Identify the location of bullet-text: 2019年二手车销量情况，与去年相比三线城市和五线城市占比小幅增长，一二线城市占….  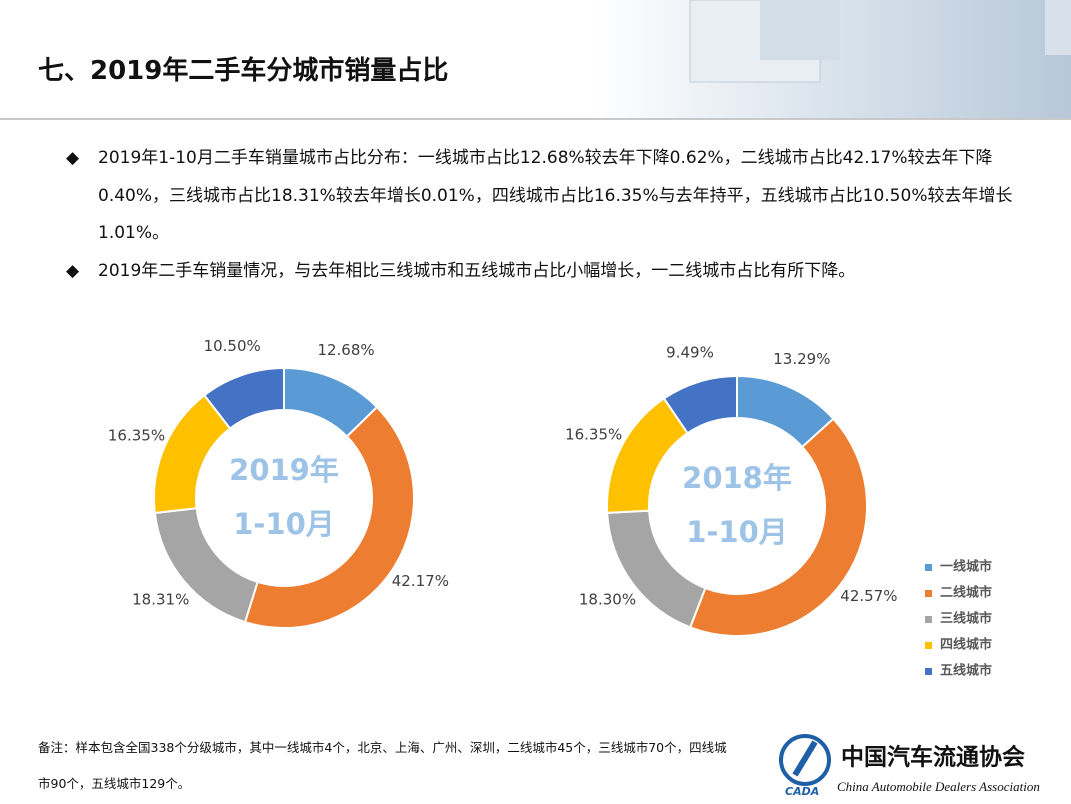
(477, 271).